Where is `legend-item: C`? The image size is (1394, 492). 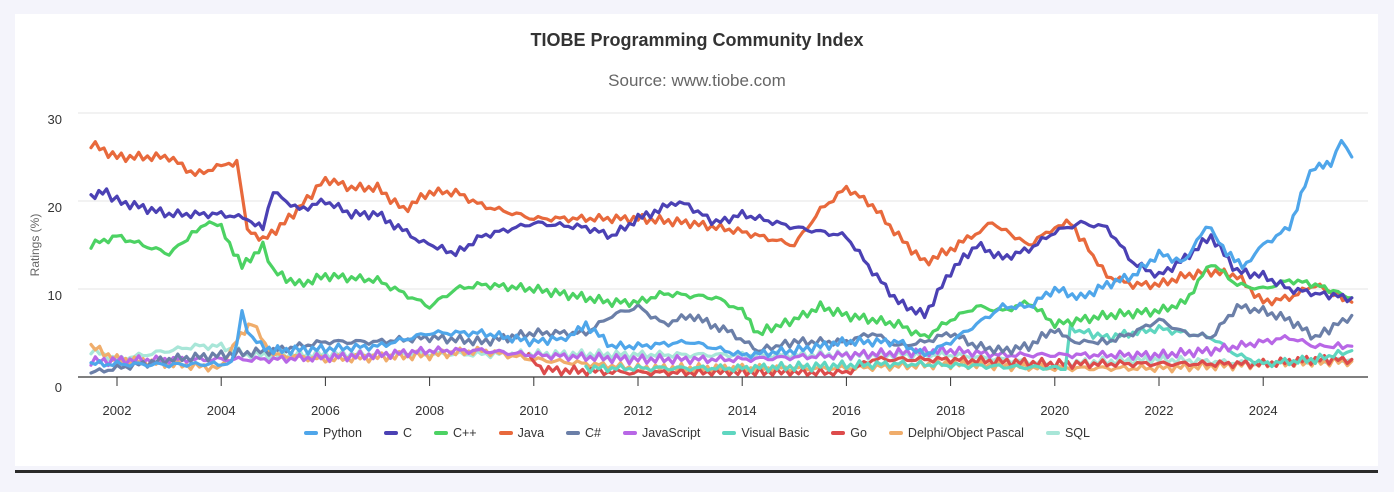 legend-item: C is located at coordinates (397, 433).